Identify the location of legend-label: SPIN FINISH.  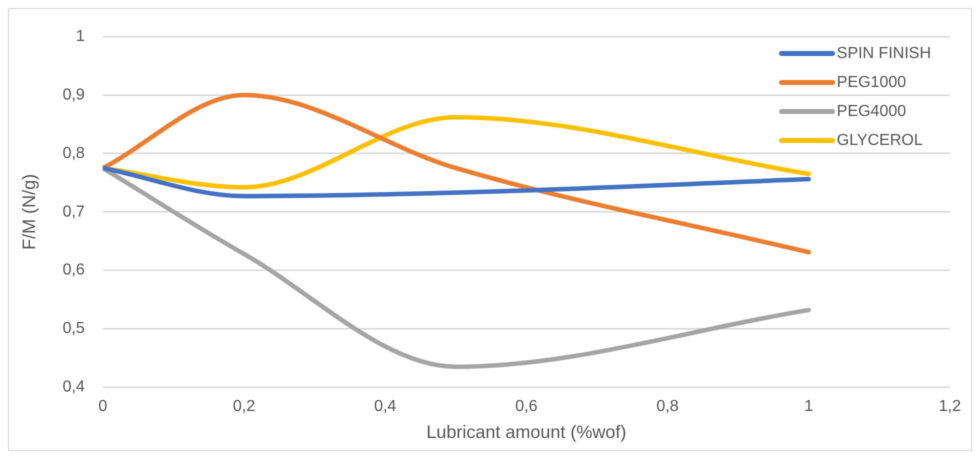
(883, 53).